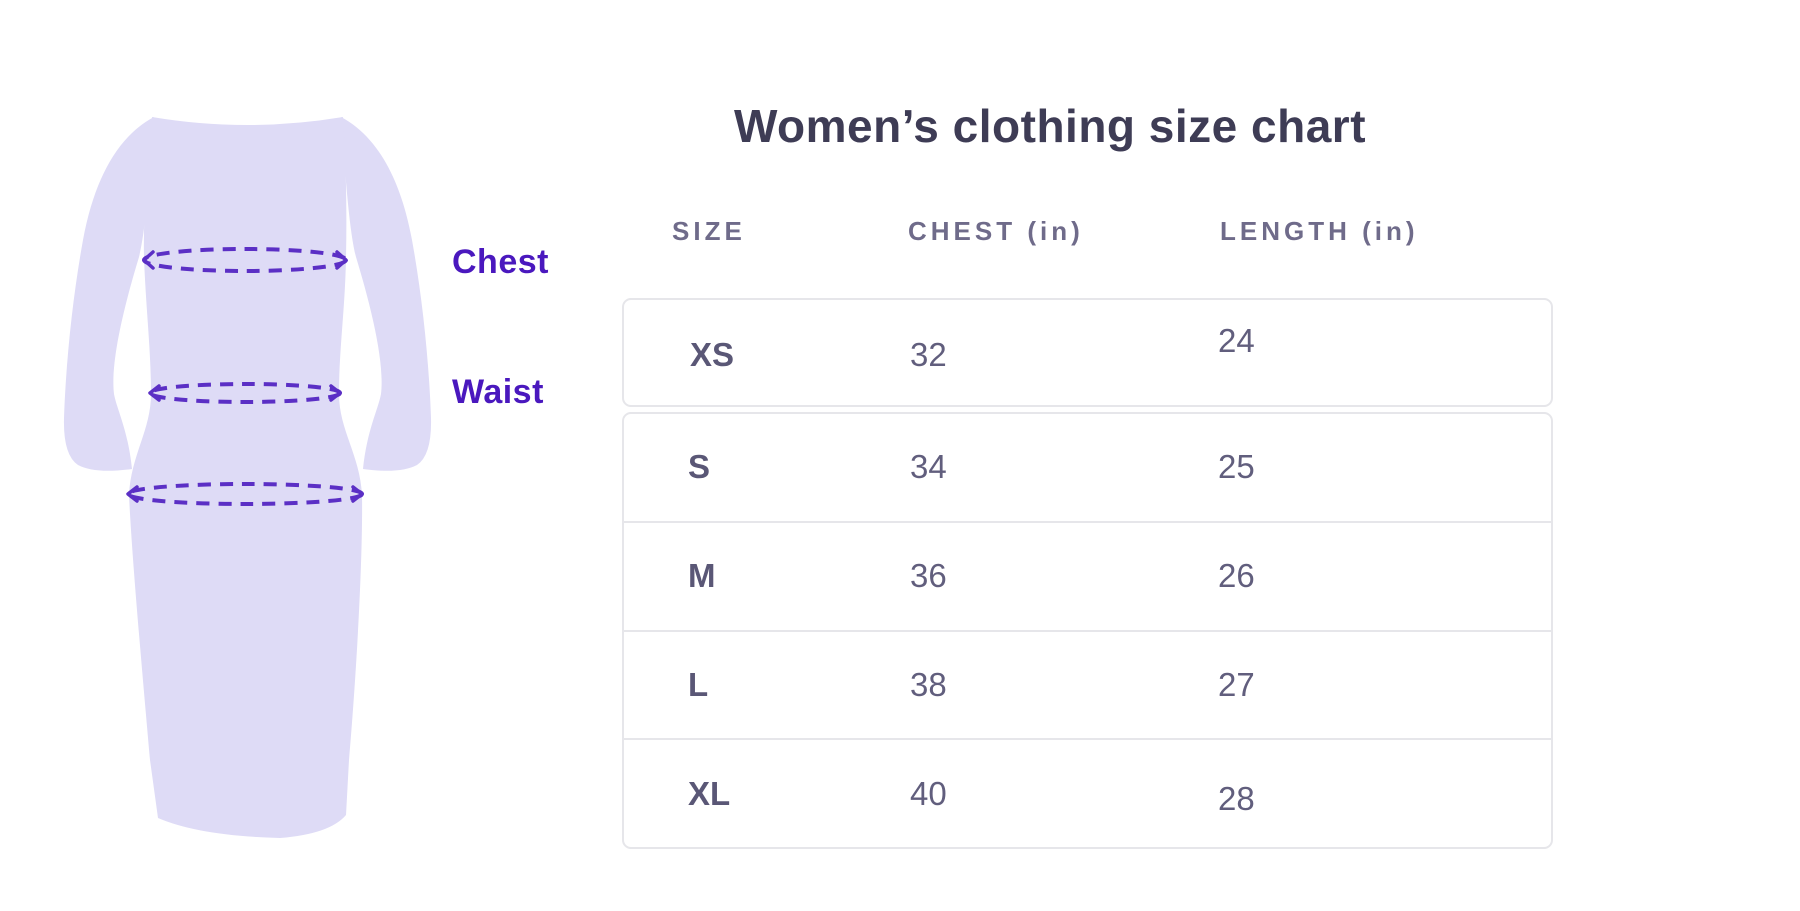  What do you see at coordinates (1236, 340) in the screenshot?
I see `length-cell: 24` at bounding box center [1236, 340].